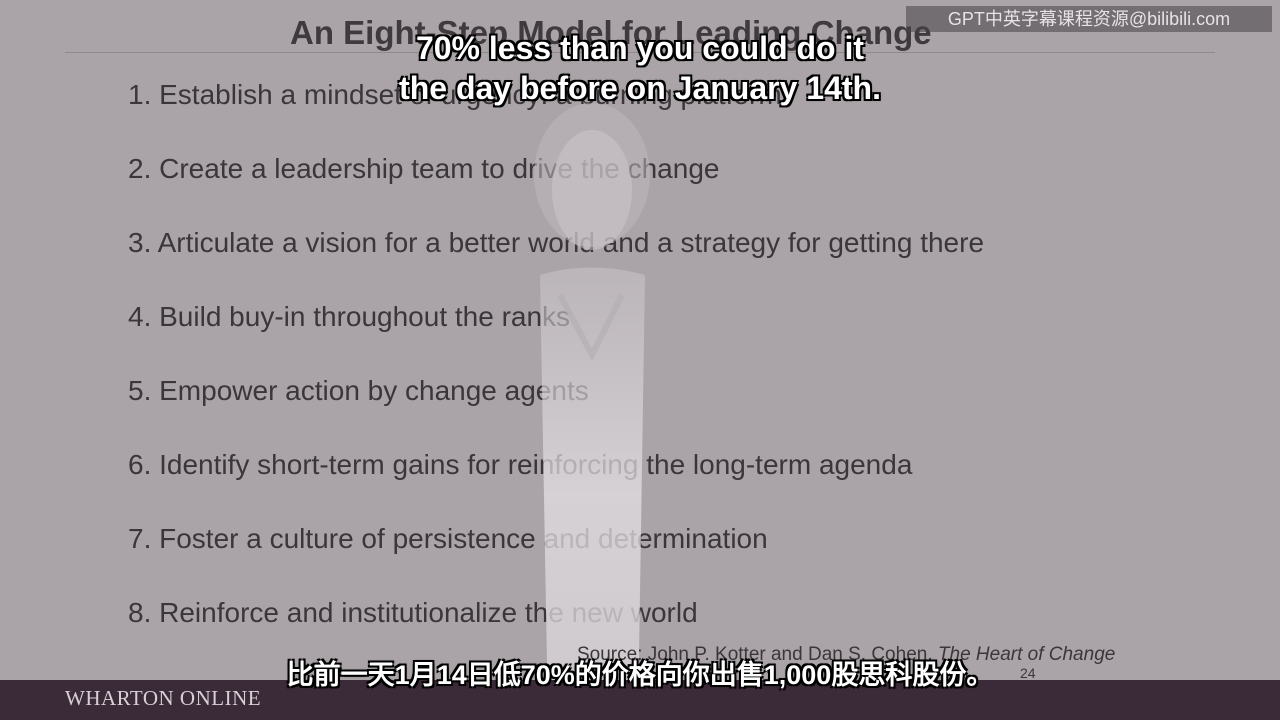 The height and width of the screenshot is (720, 1280). Describe the element at coordinates (1089, 19) in the screenshot. I see `channel-watermark: GPT中英字幕课程资源@bilibili.com` at that location.